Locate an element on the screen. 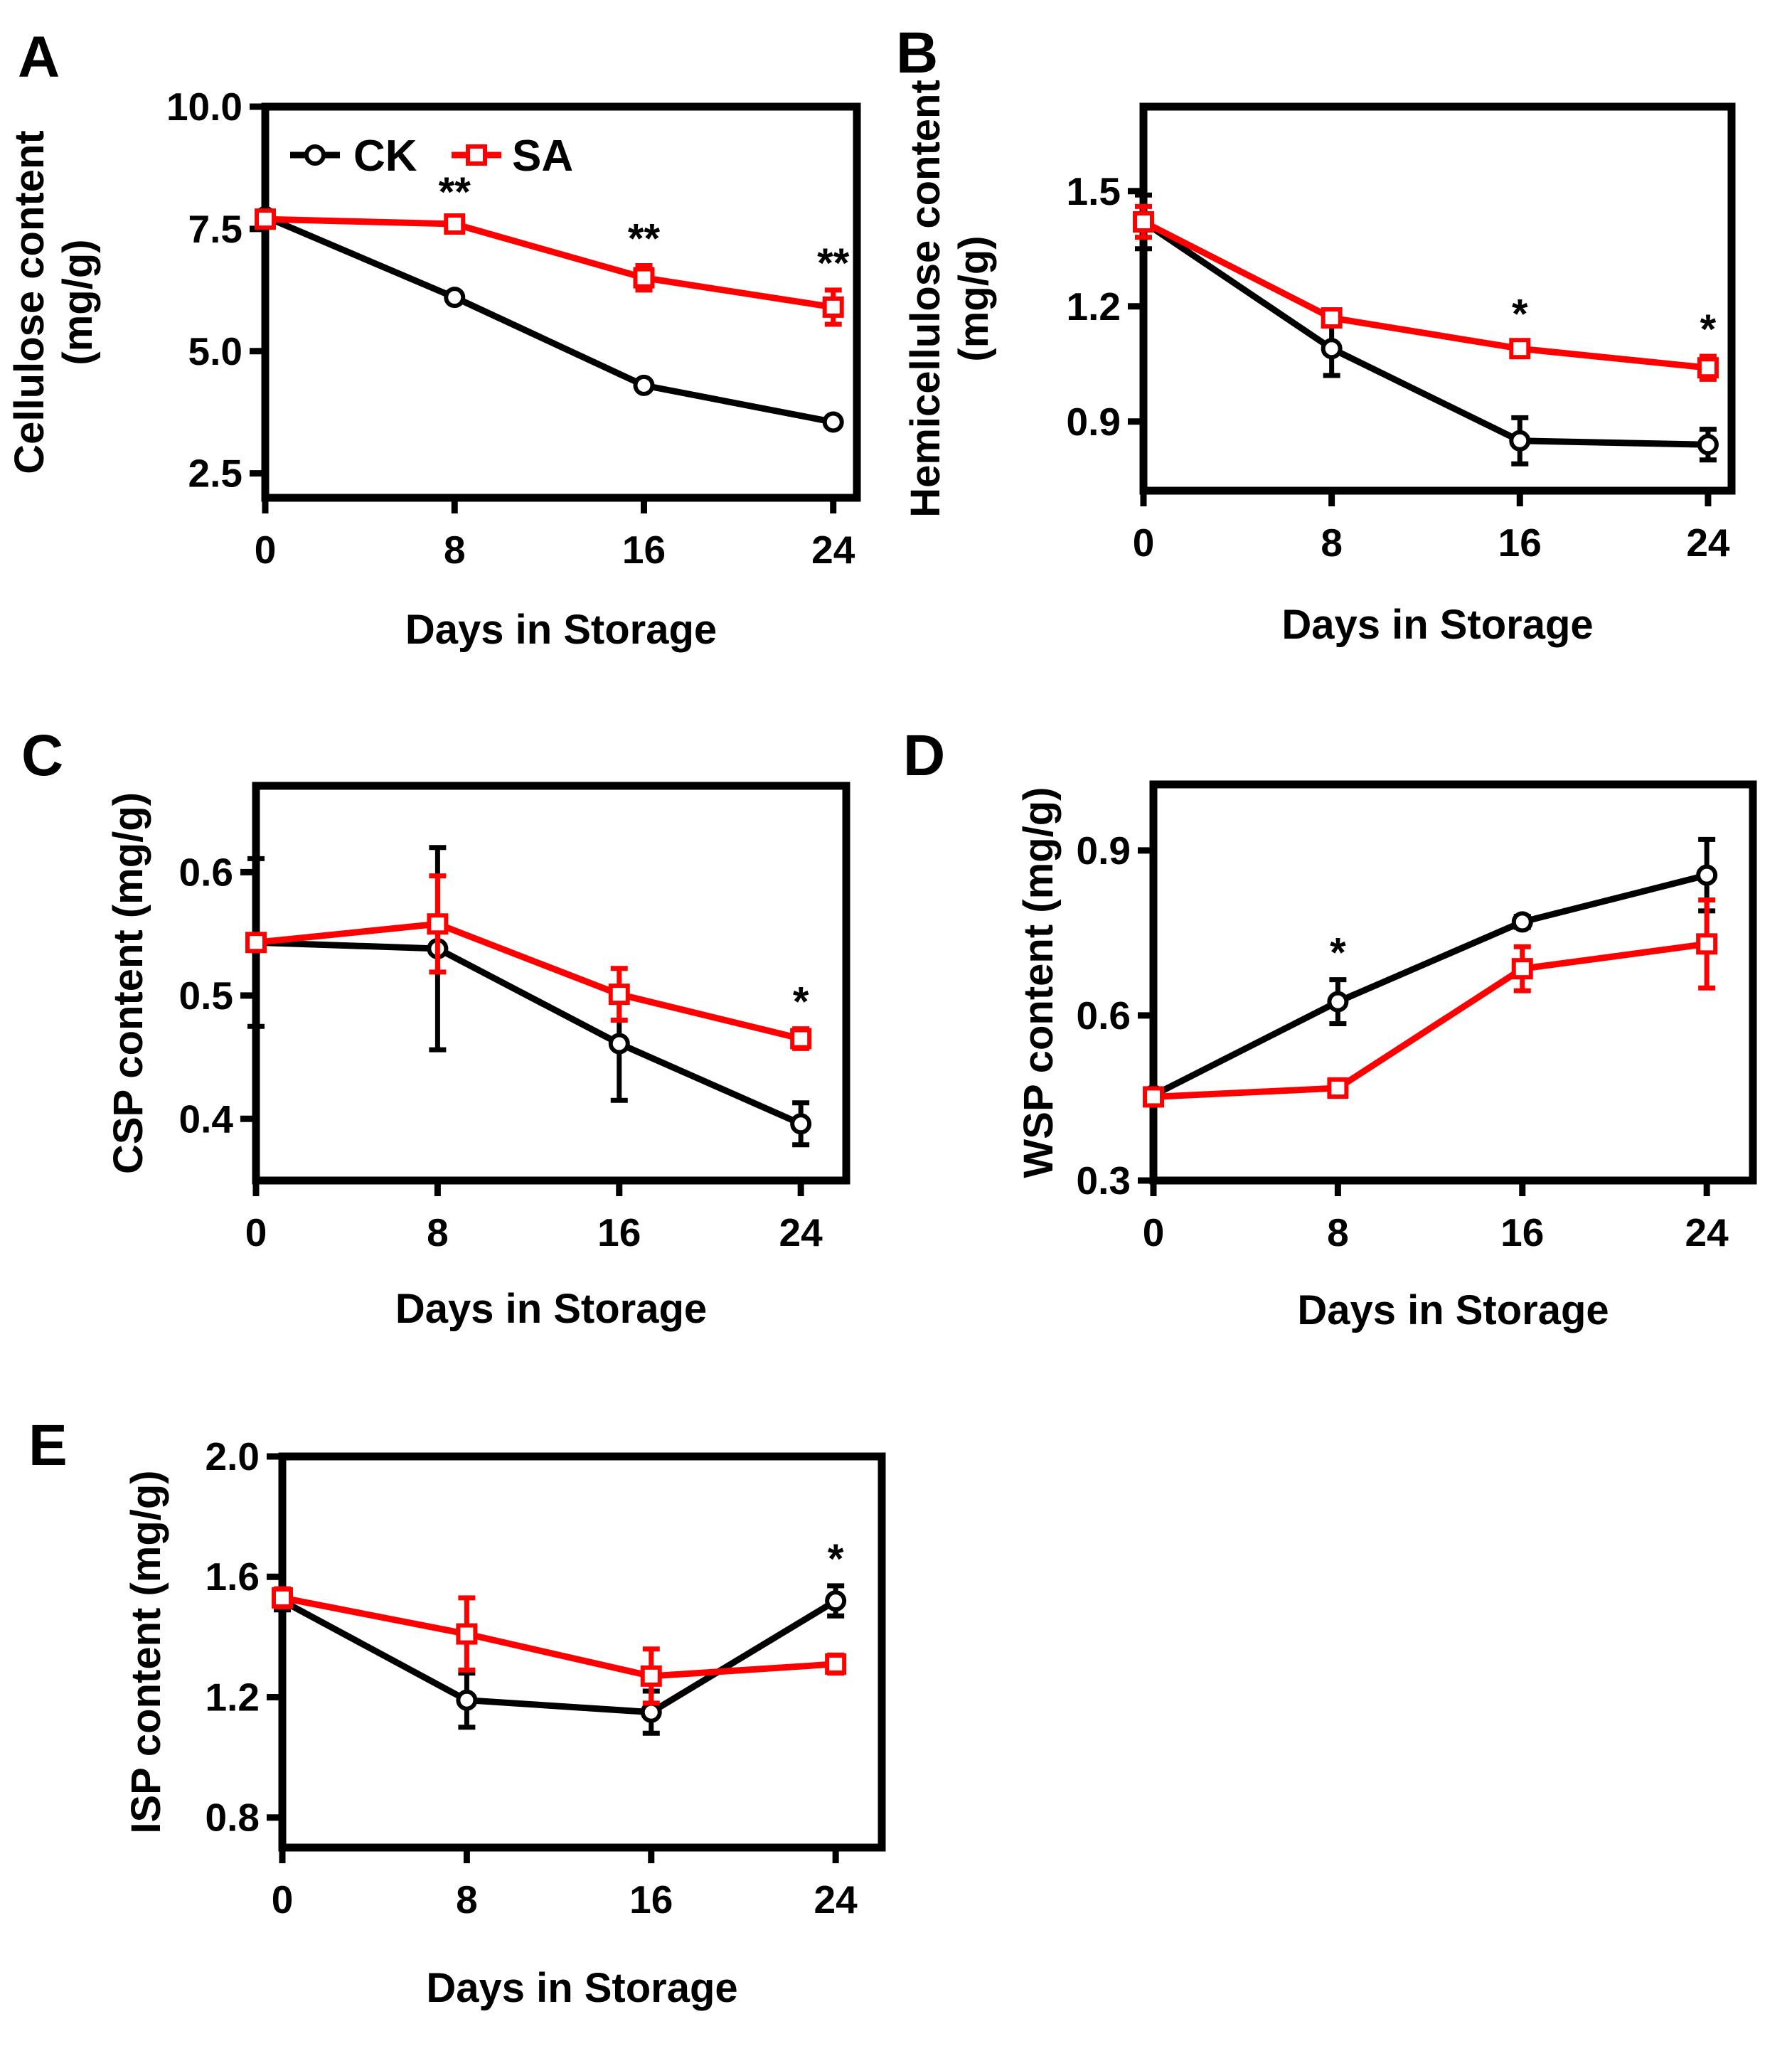 This screenshot has height=2046, width=1792. y-axis-label-line: CSP content (mg/g) is located at coordinates (128, 983).